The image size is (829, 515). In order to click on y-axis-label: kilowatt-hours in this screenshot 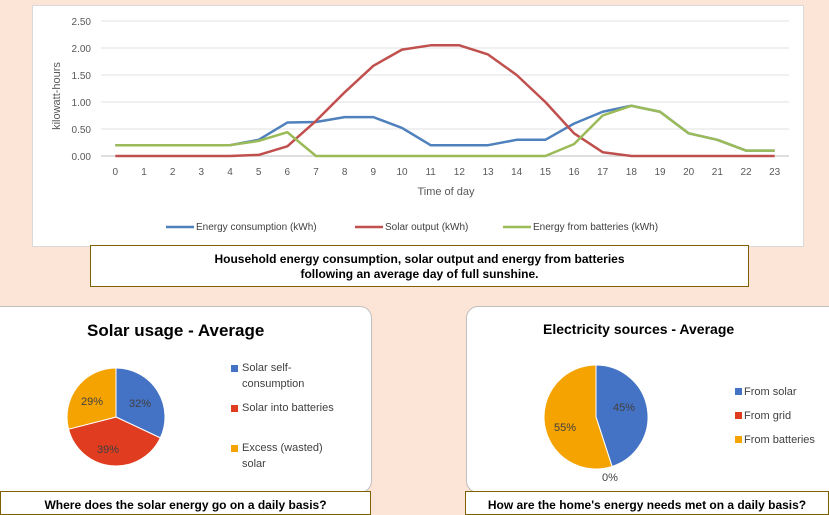, I will do `click(57, 96)`.